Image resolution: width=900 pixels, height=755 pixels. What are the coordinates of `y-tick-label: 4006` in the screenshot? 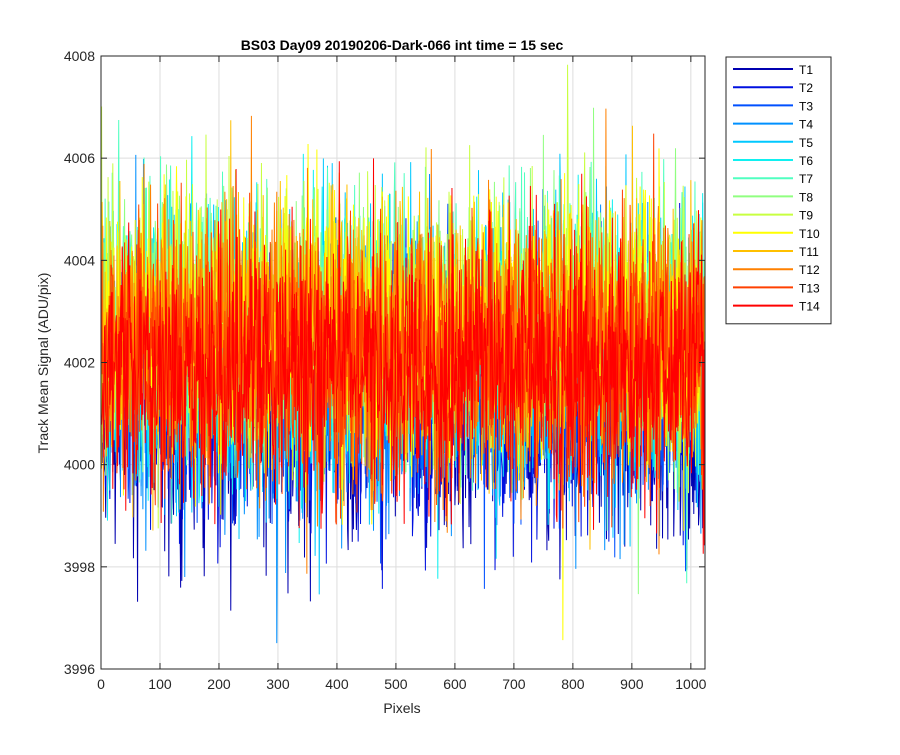 It's located at (79, 158).